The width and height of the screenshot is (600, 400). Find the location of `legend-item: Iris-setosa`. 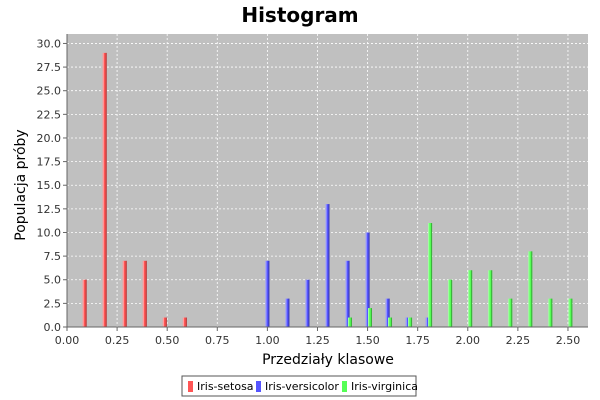

legend-item: Iris-setosa is located at coordinates (221, 386).